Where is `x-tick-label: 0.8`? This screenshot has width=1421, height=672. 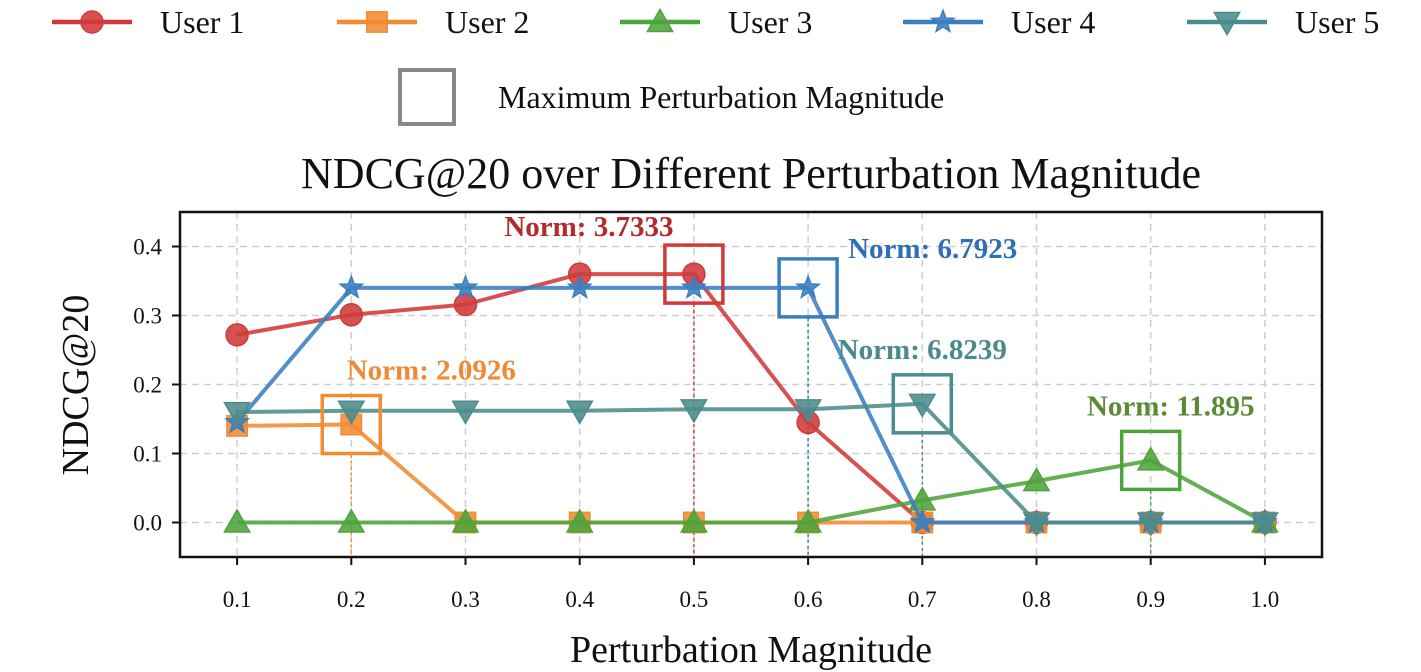
x-tick-label: 0.8 is located at coordinates (1036, 599).